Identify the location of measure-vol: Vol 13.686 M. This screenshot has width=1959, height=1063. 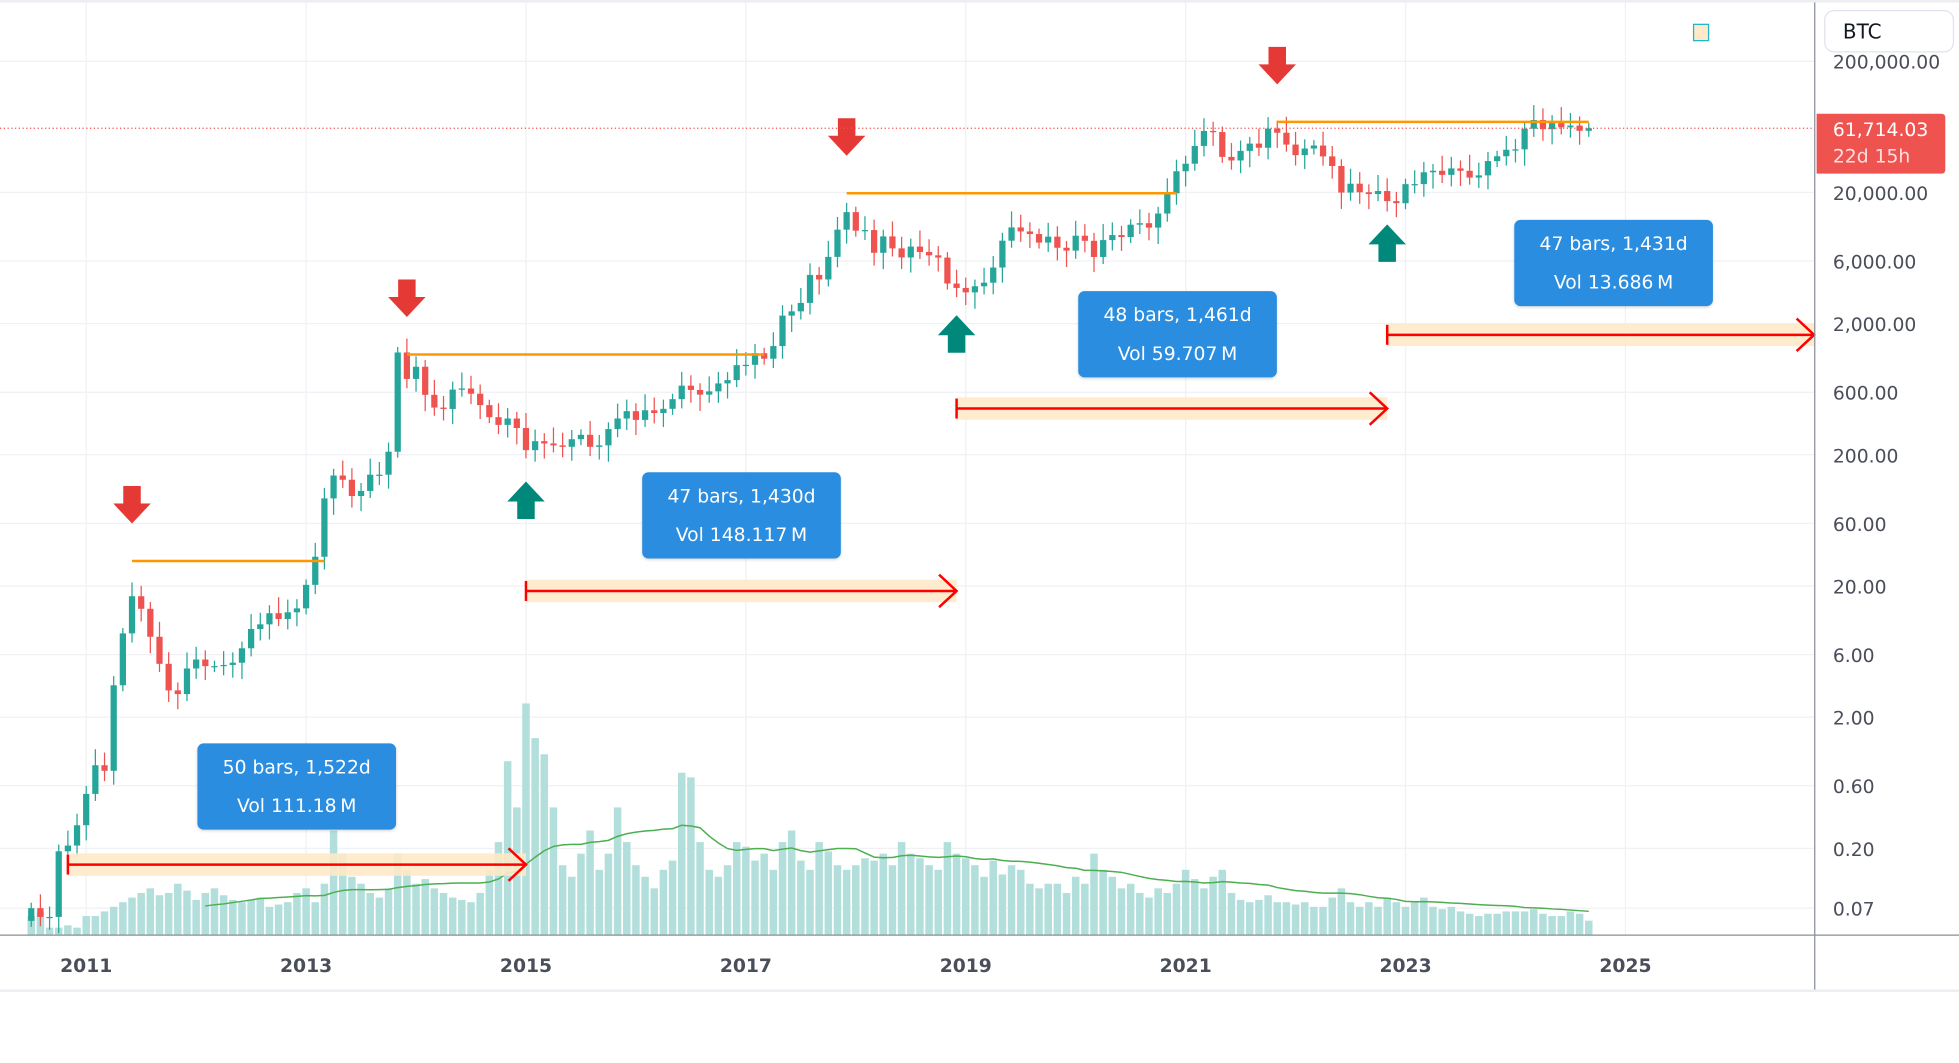
(1613, 282).